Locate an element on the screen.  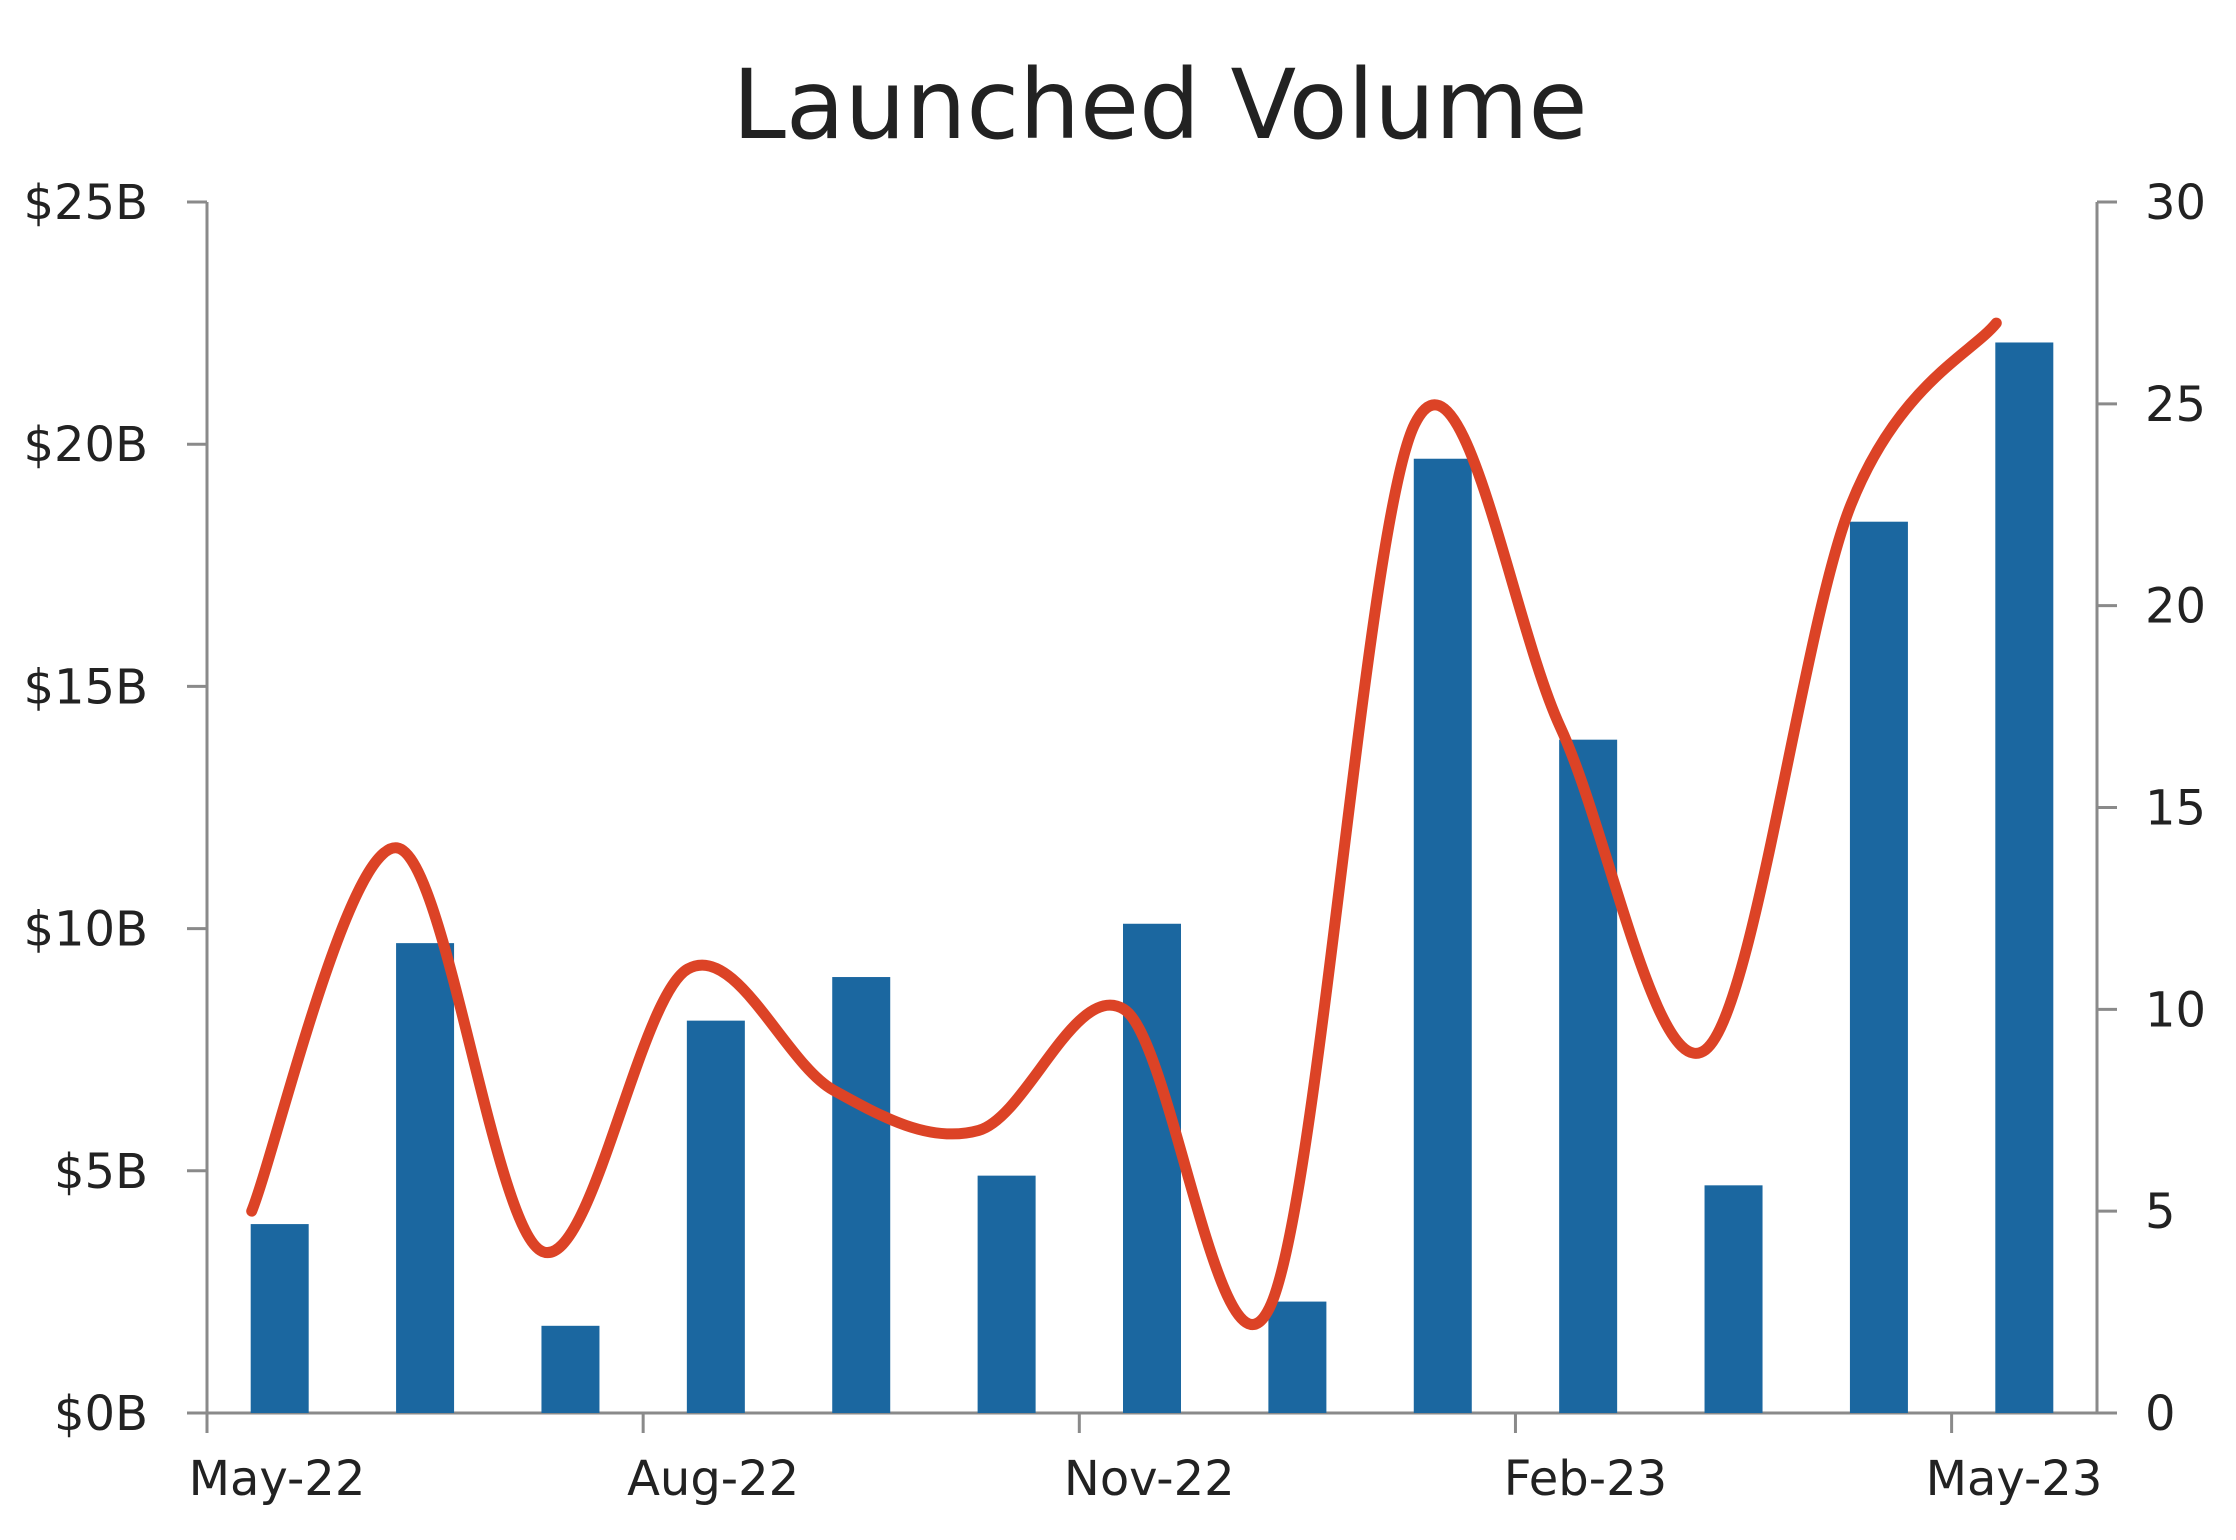
right-y-tick-label: 10 is located at coordinates (2175, 1010).